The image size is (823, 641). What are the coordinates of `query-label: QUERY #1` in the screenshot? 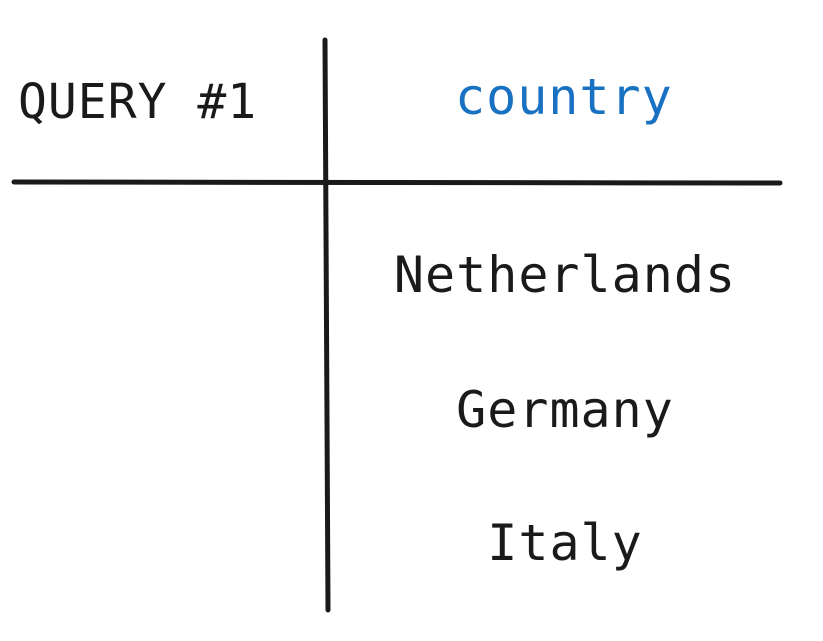 It's located at (138, 102).